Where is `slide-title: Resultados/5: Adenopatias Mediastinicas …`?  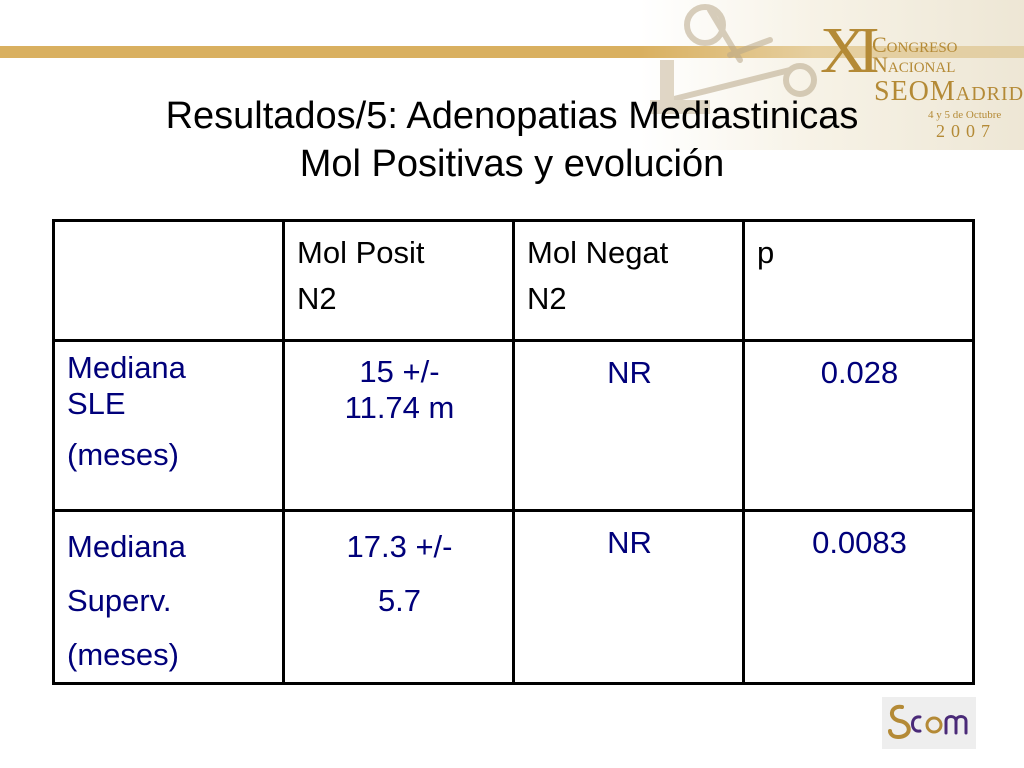
slide-title: Resultados/5: Adenopatias Mediastinicas … is located at coordinates (512, 140).